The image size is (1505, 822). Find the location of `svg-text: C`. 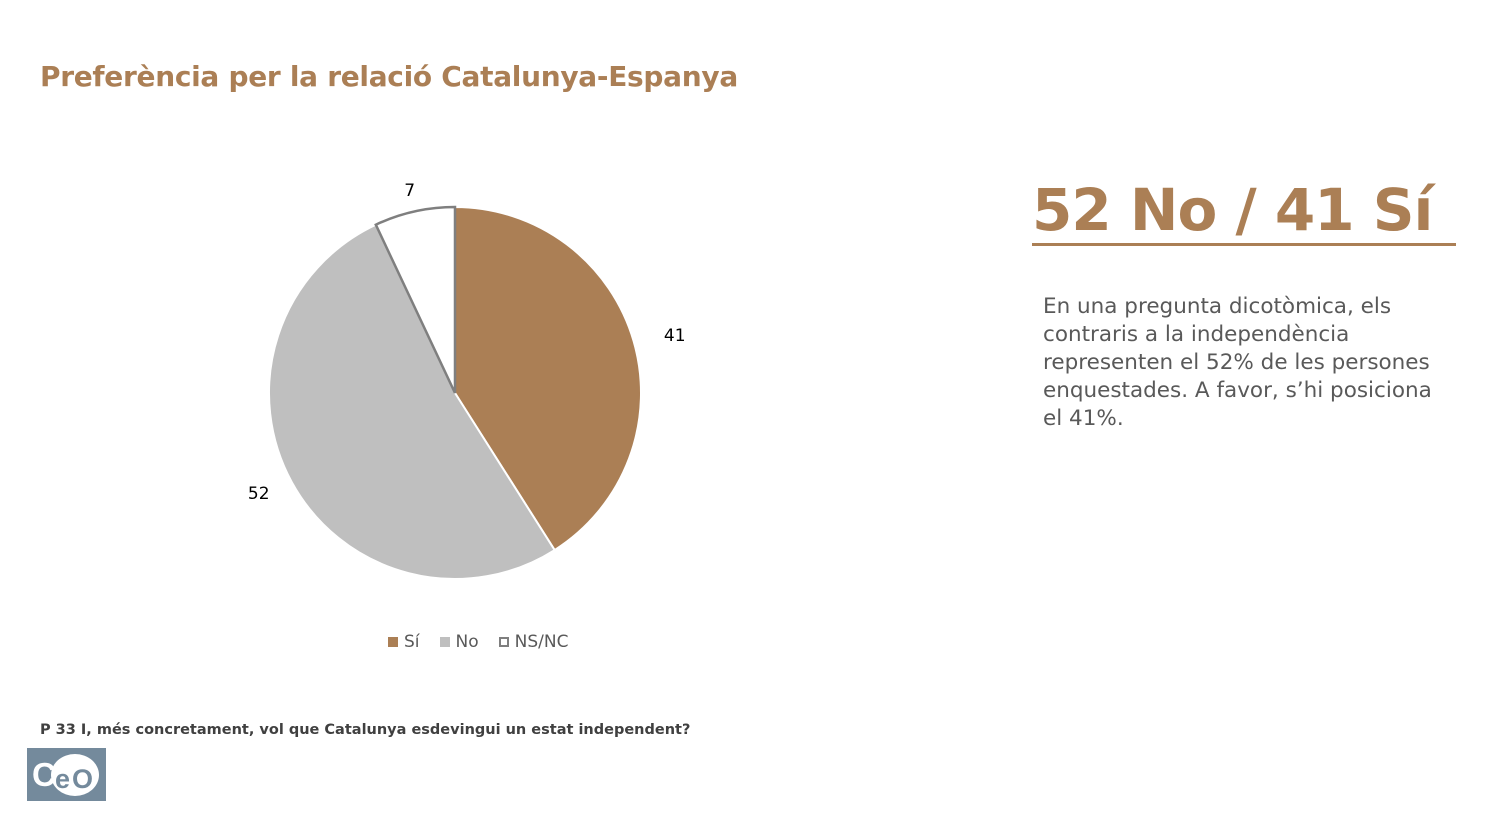

svg-text: C is located at coordinates (44, 774).